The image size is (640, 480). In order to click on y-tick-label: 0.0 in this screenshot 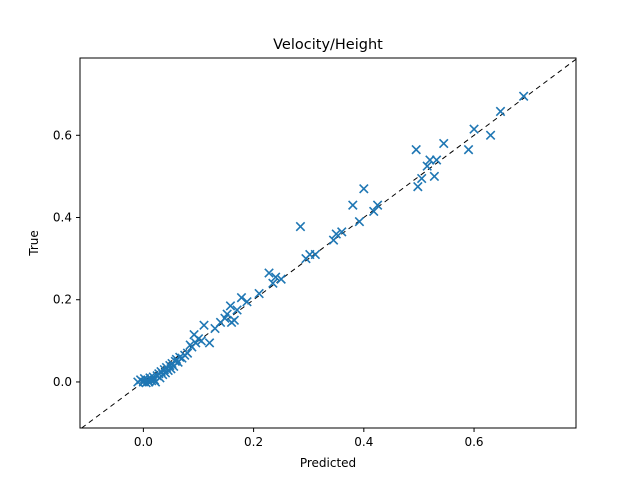, I will do `click(62, 382)`.